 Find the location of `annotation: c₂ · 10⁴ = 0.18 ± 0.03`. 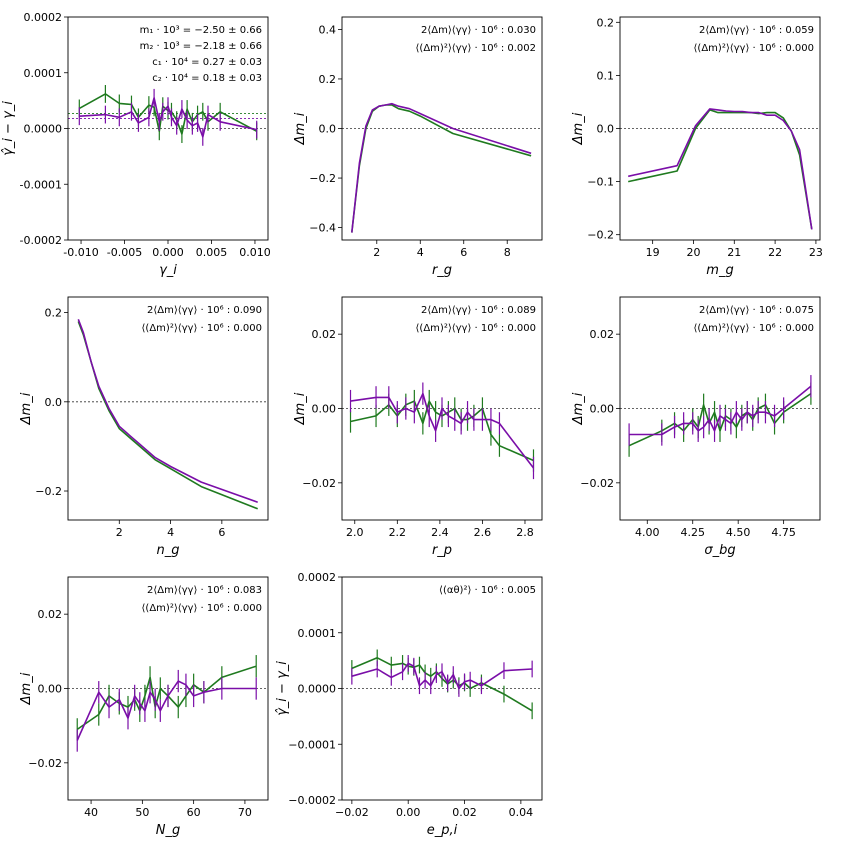

annotation: c₂ · 10⁴ = 0.18 ± 0.03 is located at coordinates (207, 78).